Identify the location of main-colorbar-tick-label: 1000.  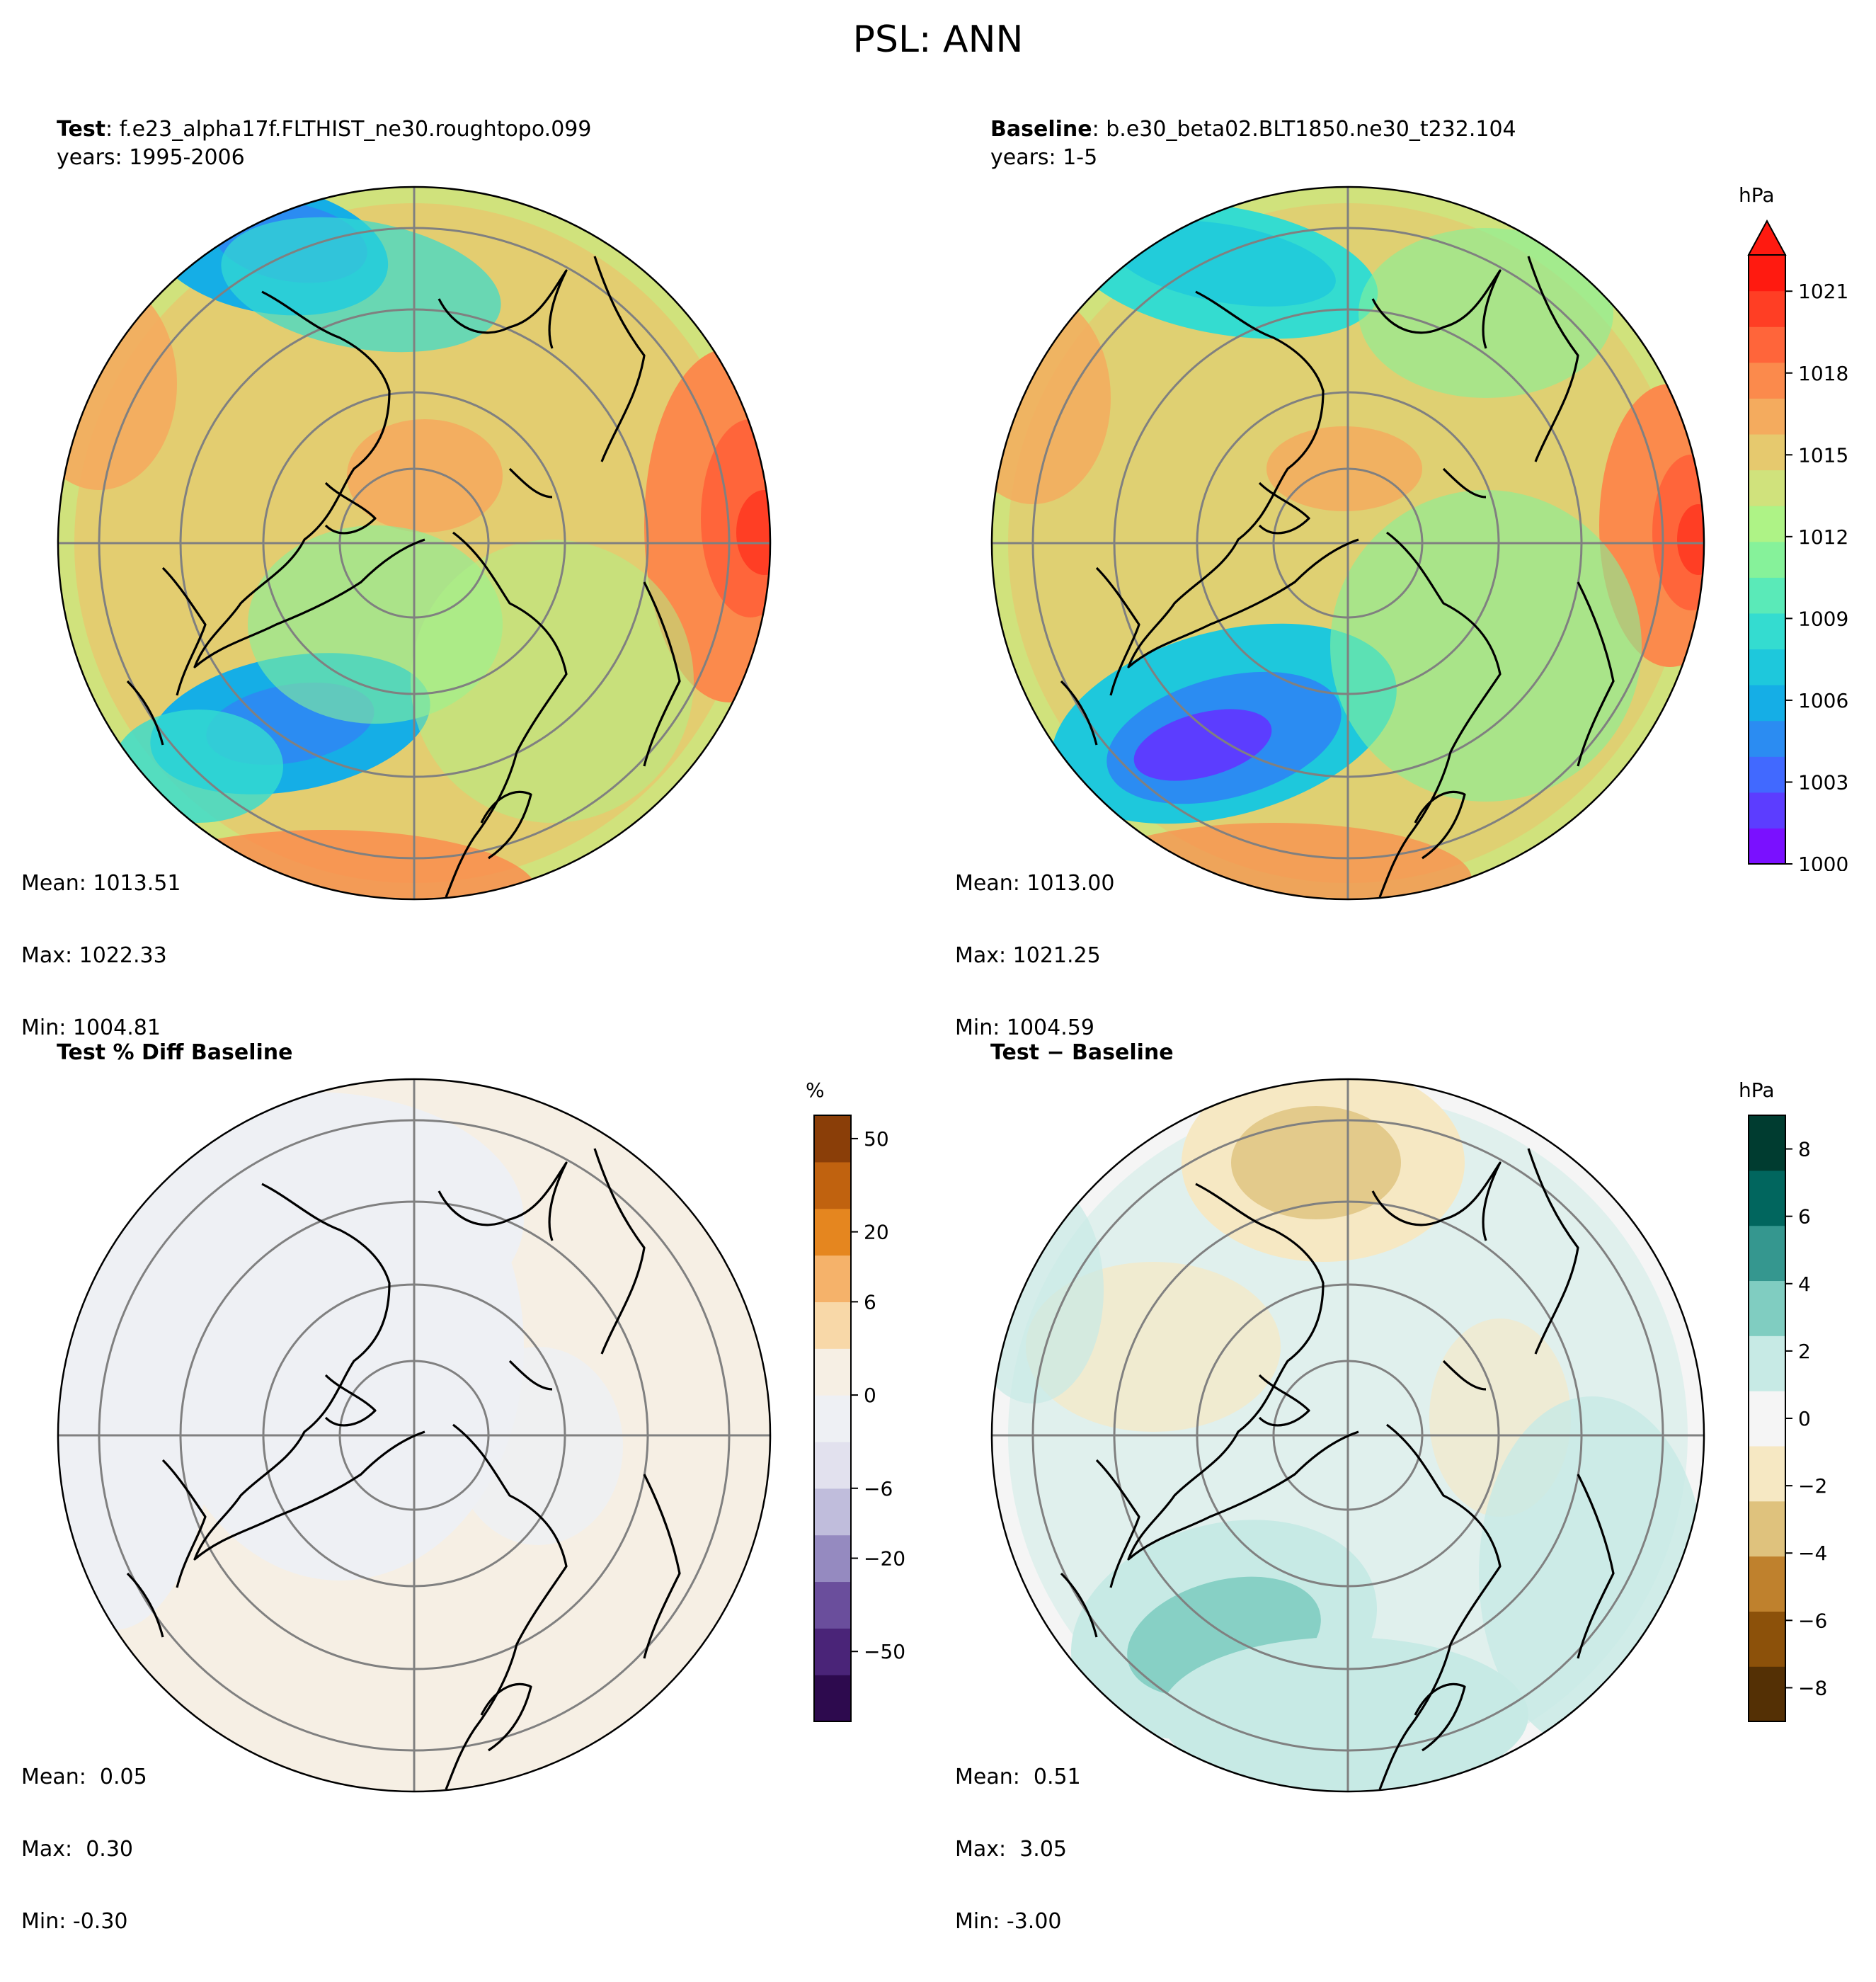
(1823, 862).